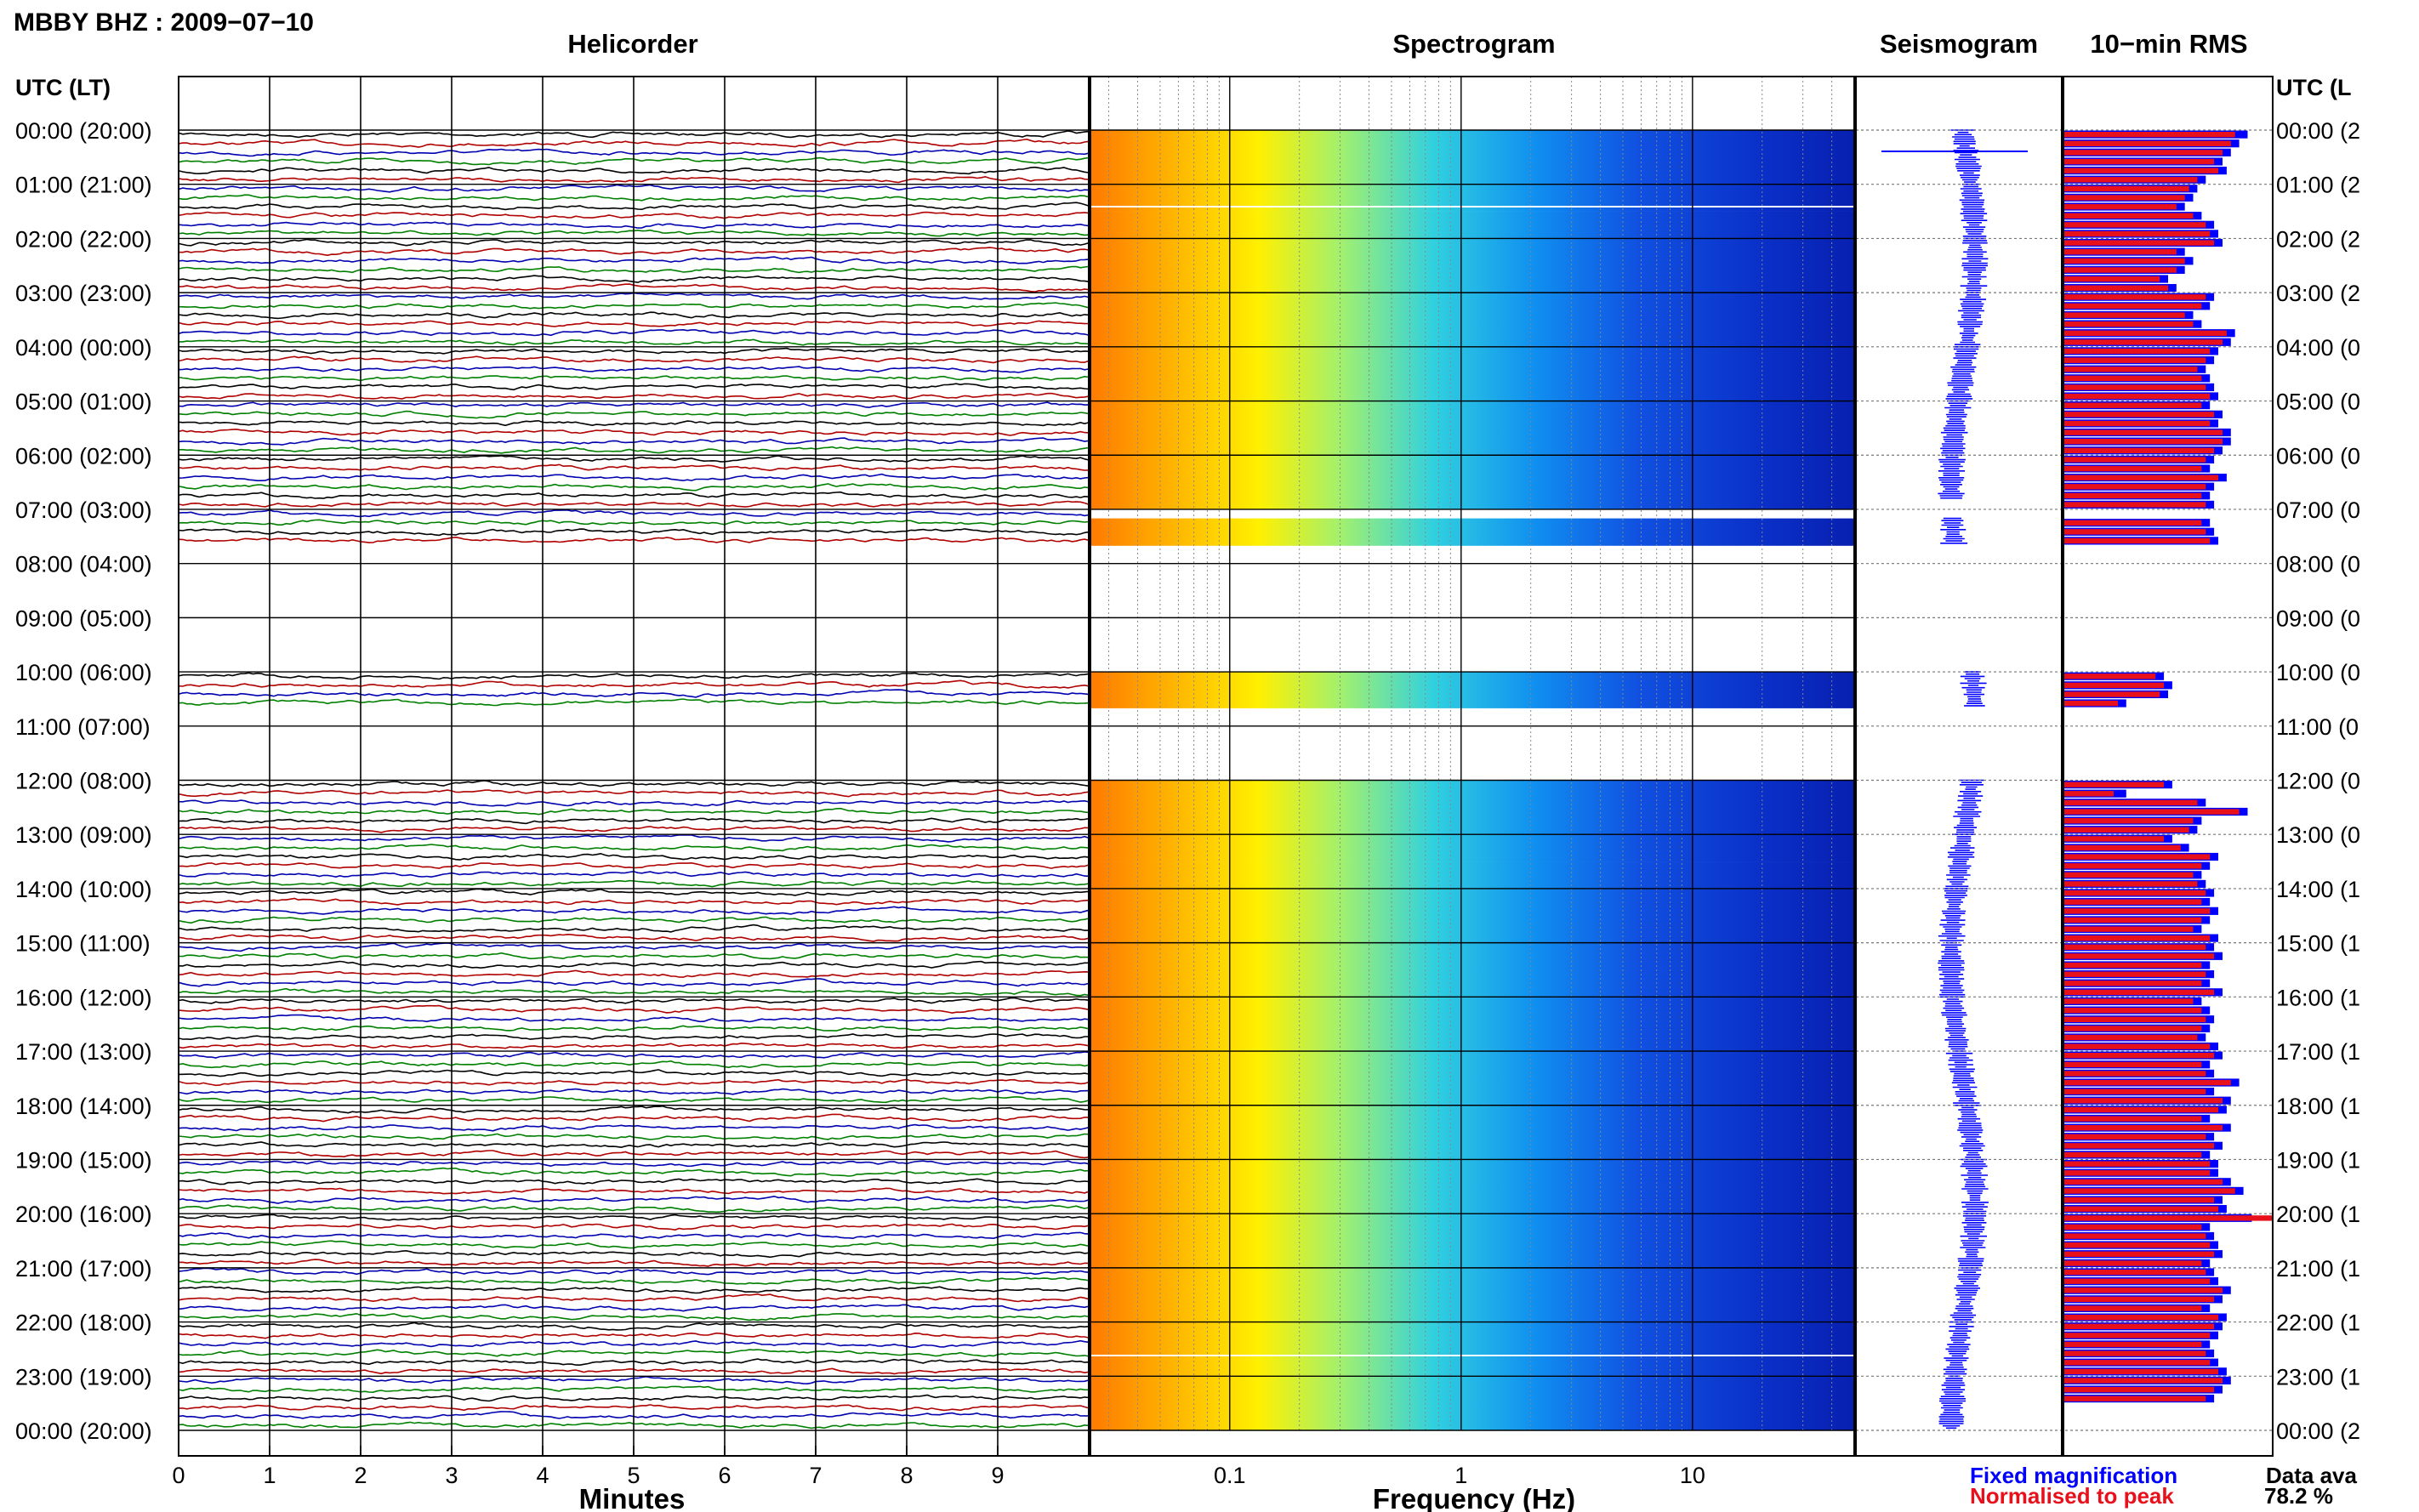  What do you see at coordinates (2318, 239) in the screenshot?
I see `time-label-right: 02:00 (2` at bounding box center [2318, 239].